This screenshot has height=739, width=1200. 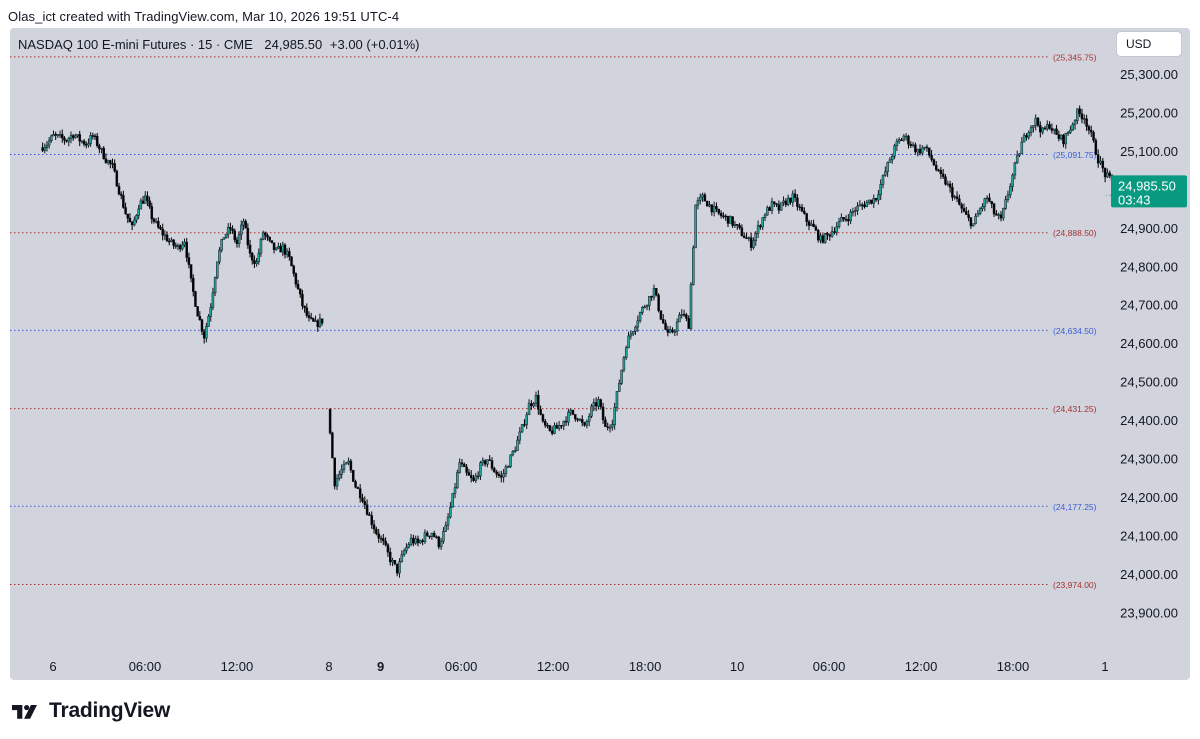 I want to click on tradingview-brand: TradingView, so click(x=91, y=711).